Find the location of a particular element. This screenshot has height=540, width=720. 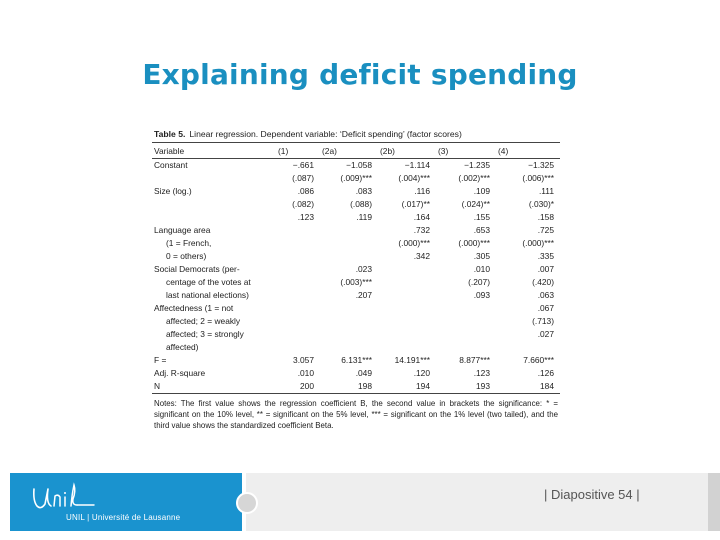

table-cell-value: (.002)*** is located at coordinates (474, 178).